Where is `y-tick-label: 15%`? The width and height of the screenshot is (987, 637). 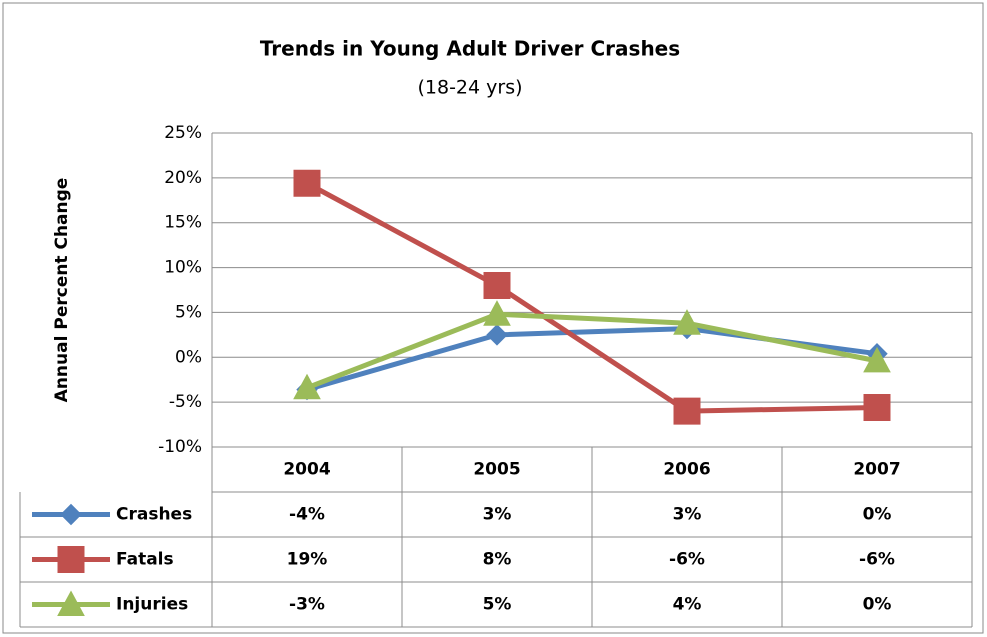 y-tick-label: 15% is located at coordinates (183, 223).